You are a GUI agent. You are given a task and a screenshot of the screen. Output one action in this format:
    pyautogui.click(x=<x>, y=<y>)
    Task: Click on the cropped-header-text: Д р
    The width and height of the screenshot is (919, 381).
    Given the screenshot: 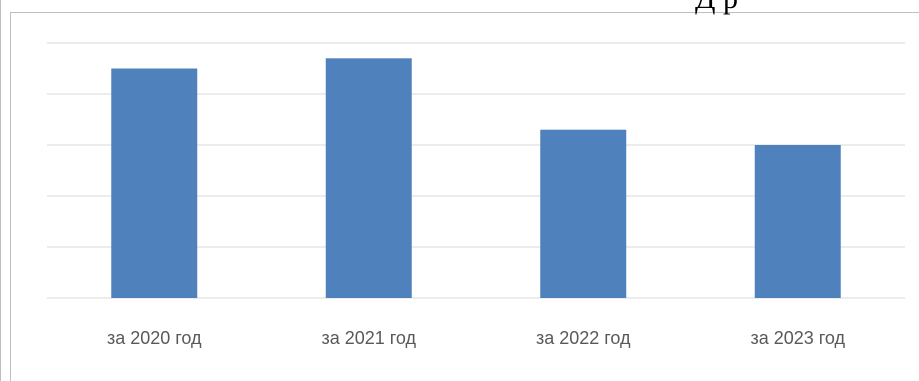 What is the action you would take?
    pyautogui.click(x=716, y=7)
    